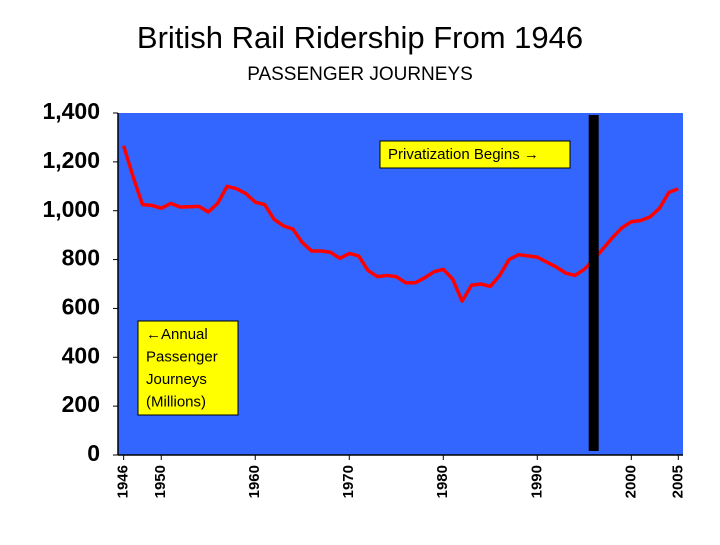  What do you see at coordinates (176, 379) in the screenshot?
I see `annotation: Journeys` at bounding box center [176, 379].